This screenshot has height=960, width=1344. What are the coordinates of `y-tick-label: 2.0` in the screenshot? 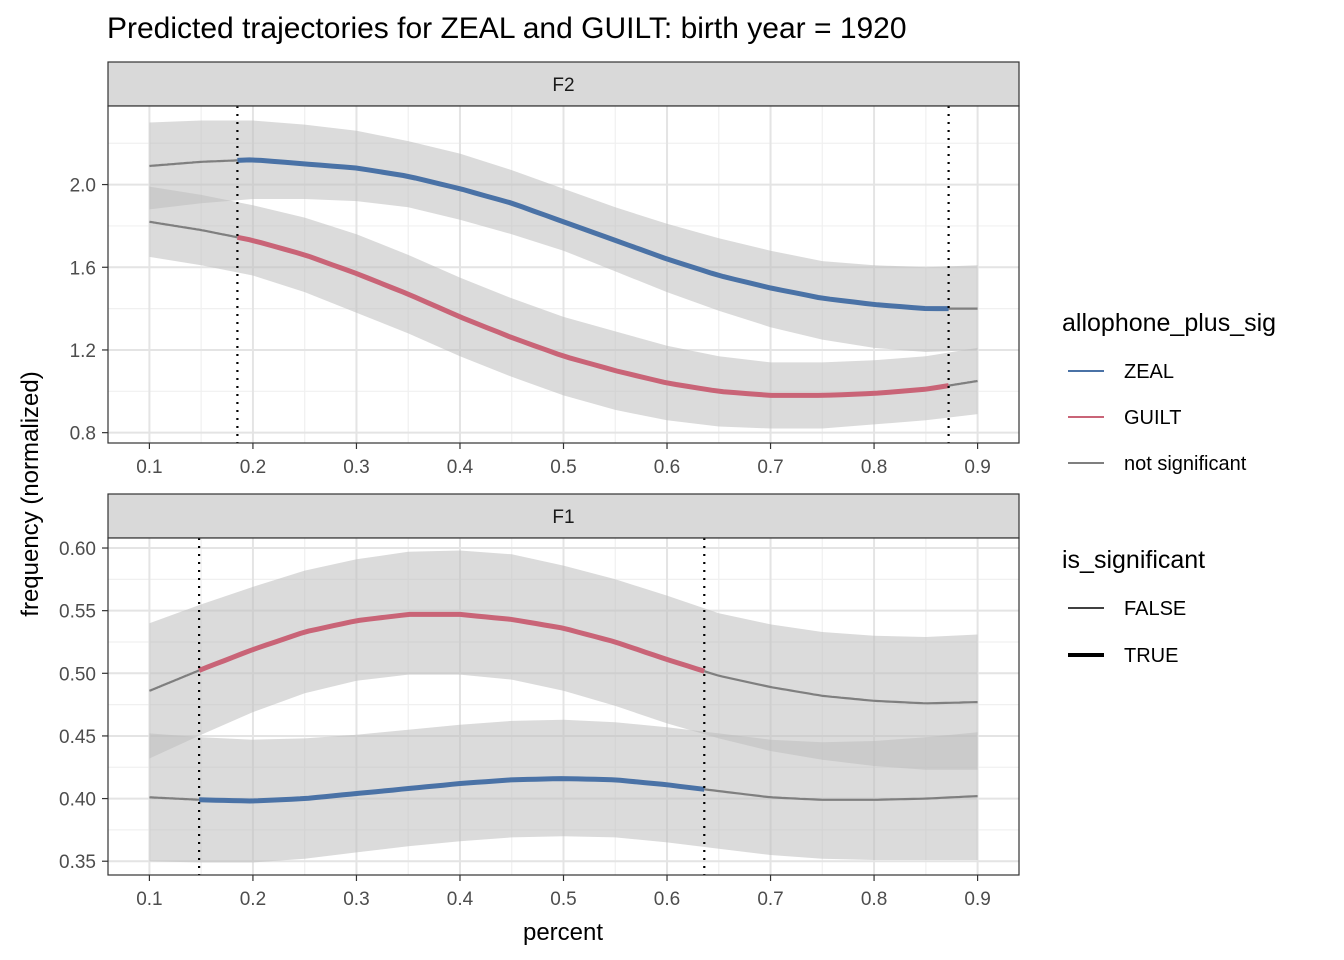 It's located at (83, 186).